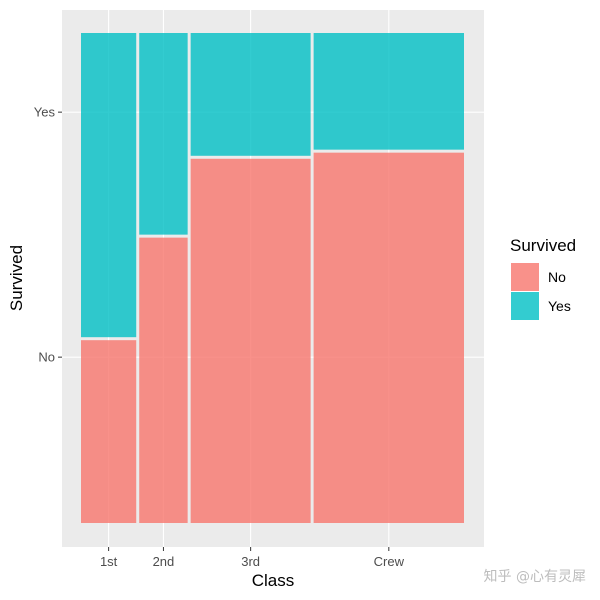  Describe the element at coordinates (109, 561) in the screenshot. I see `x-tick-label: 1st` at that location.